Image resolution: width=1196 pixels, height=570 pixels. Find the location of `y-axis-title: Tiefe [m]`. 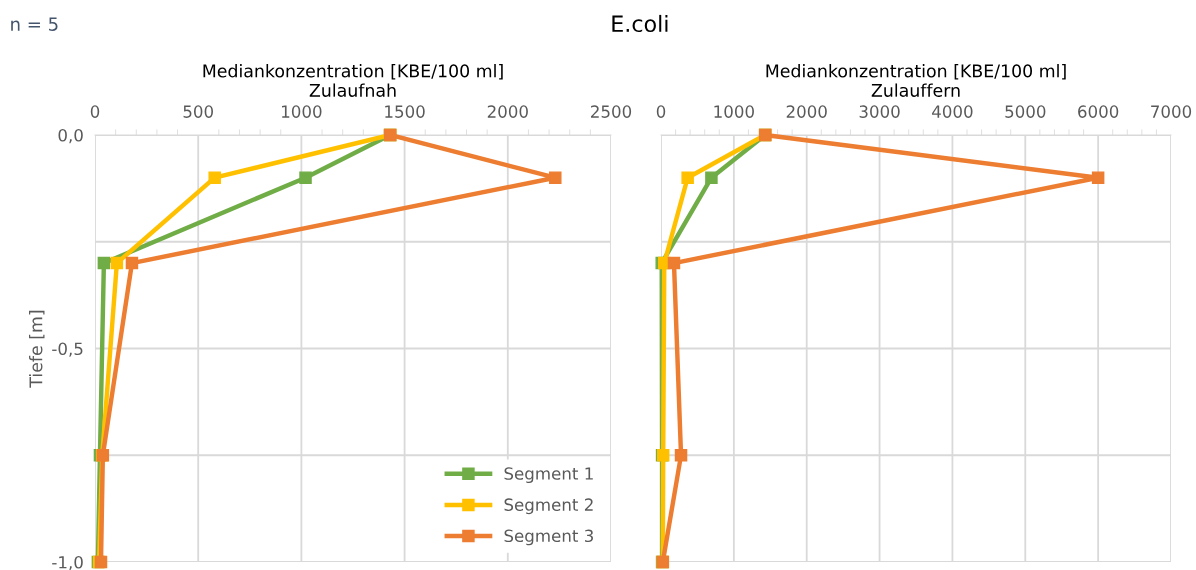

y-axis-title: Tiefe [m] is located at coordinates (37, 349).